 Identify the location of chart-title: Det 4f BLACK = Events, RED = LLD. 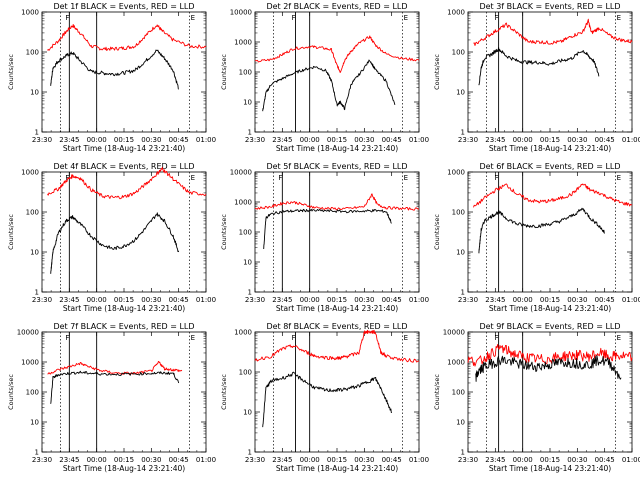
(123, 166).